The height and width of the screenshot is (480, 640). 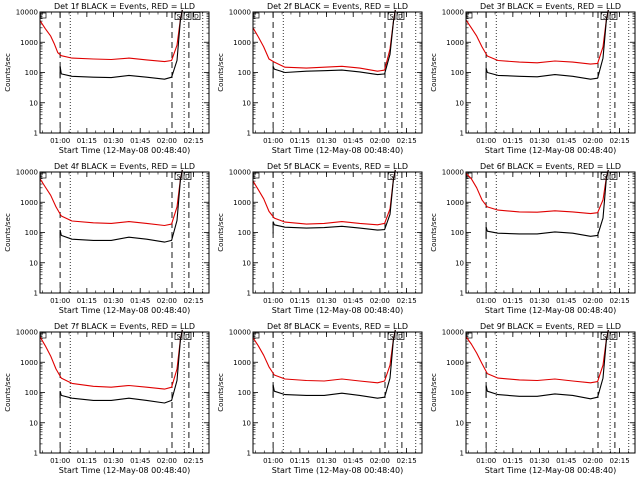 I want to click on chart-title: Det 7f BLACK = Events, RED = LLD, so click(x=124, y=326).